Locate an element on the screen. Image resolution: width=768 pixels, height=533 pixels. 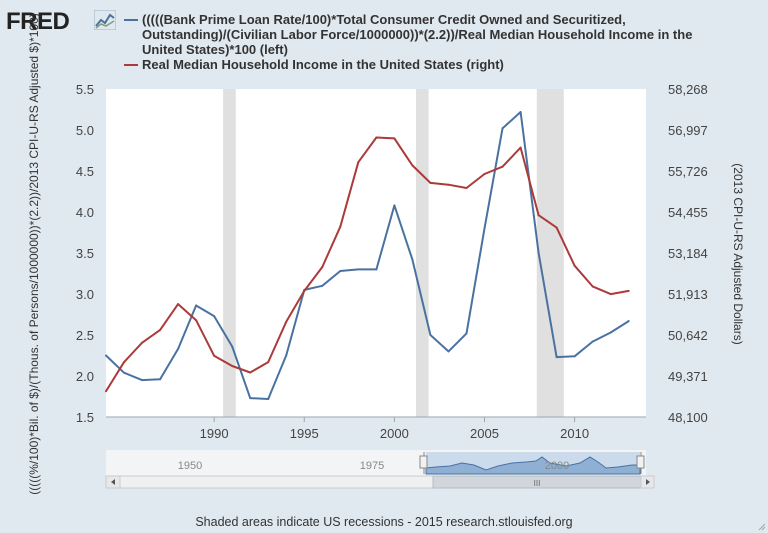
navigator-labels: 1950 1975 2000 is located at coordinates (373, 466).